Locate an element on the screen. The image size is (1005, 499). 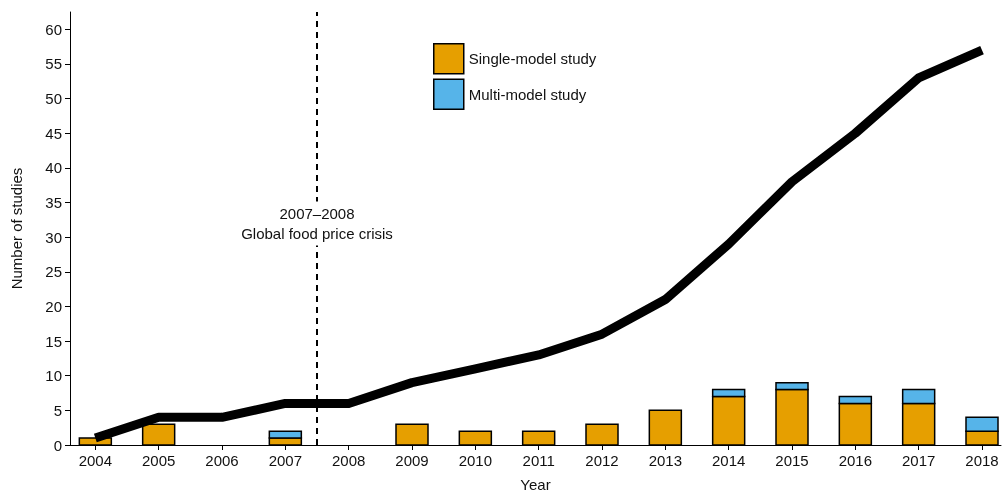
y-tick-label: 40 is located at coordinates (53, 168).